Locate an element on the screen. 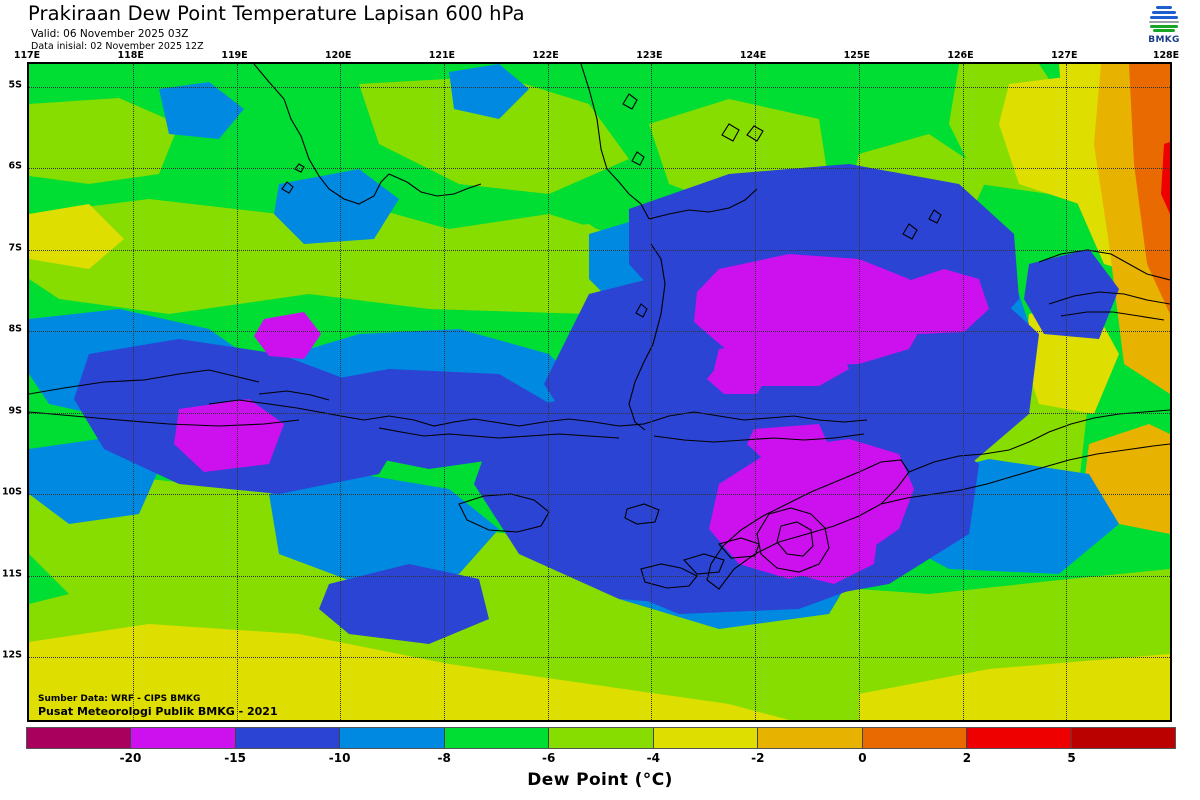 The image size is (1200, 800). x-axis-label: 120E is located at coordinates (338, 55).